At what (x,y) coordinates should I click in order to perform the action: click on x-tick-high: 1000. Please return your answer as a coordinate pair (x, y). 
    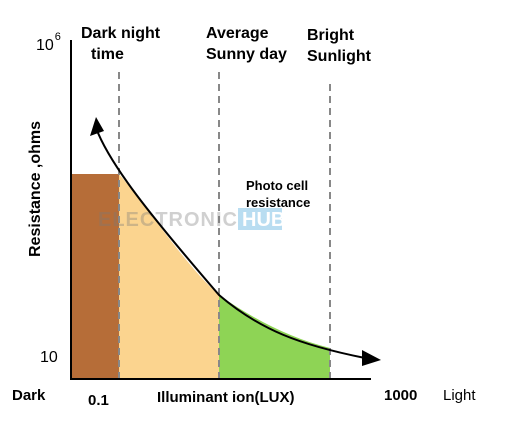
    Looking at the image, I should click on (400, 395).